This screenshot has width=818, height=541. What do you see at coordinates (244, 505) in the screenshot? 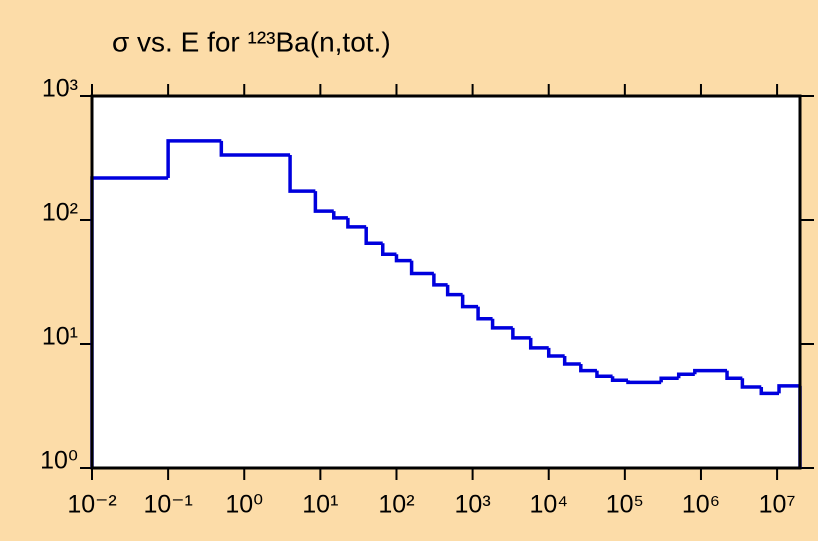
I see `x-tick-label: 10⁰` at bounding box center [244, 505].